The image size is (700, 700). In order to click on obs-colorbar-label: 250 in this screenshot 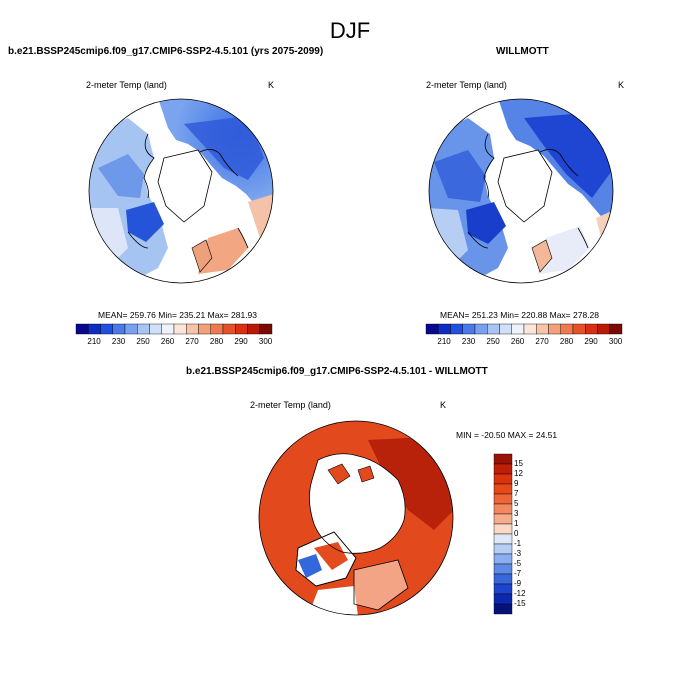, I will do `click(493, 341)`.